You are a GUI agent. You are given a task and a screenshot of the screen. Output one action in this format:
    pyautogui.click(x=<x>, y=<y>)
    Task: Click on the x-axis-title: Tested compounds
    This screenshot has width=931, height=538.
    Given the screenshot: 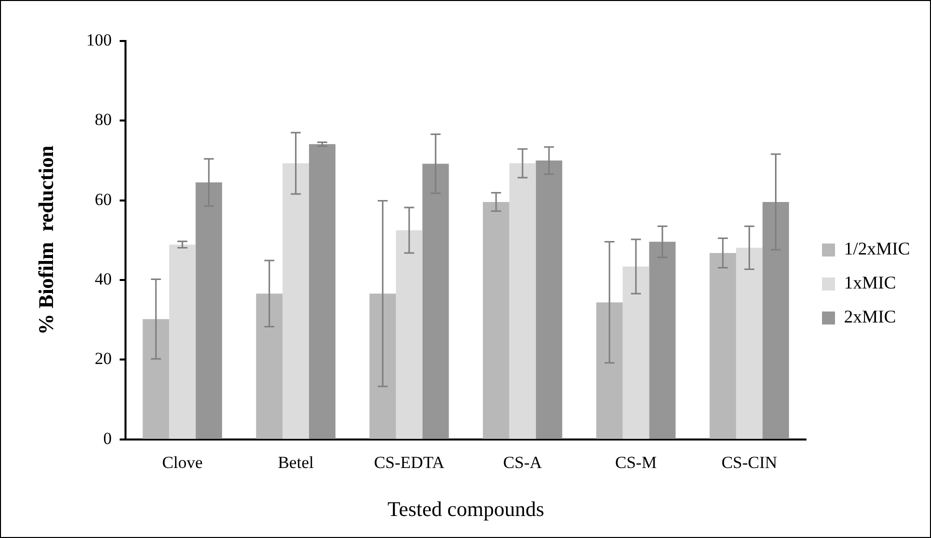 What is the action you would take?
    pyautogui.click(x=466, y=508)
    